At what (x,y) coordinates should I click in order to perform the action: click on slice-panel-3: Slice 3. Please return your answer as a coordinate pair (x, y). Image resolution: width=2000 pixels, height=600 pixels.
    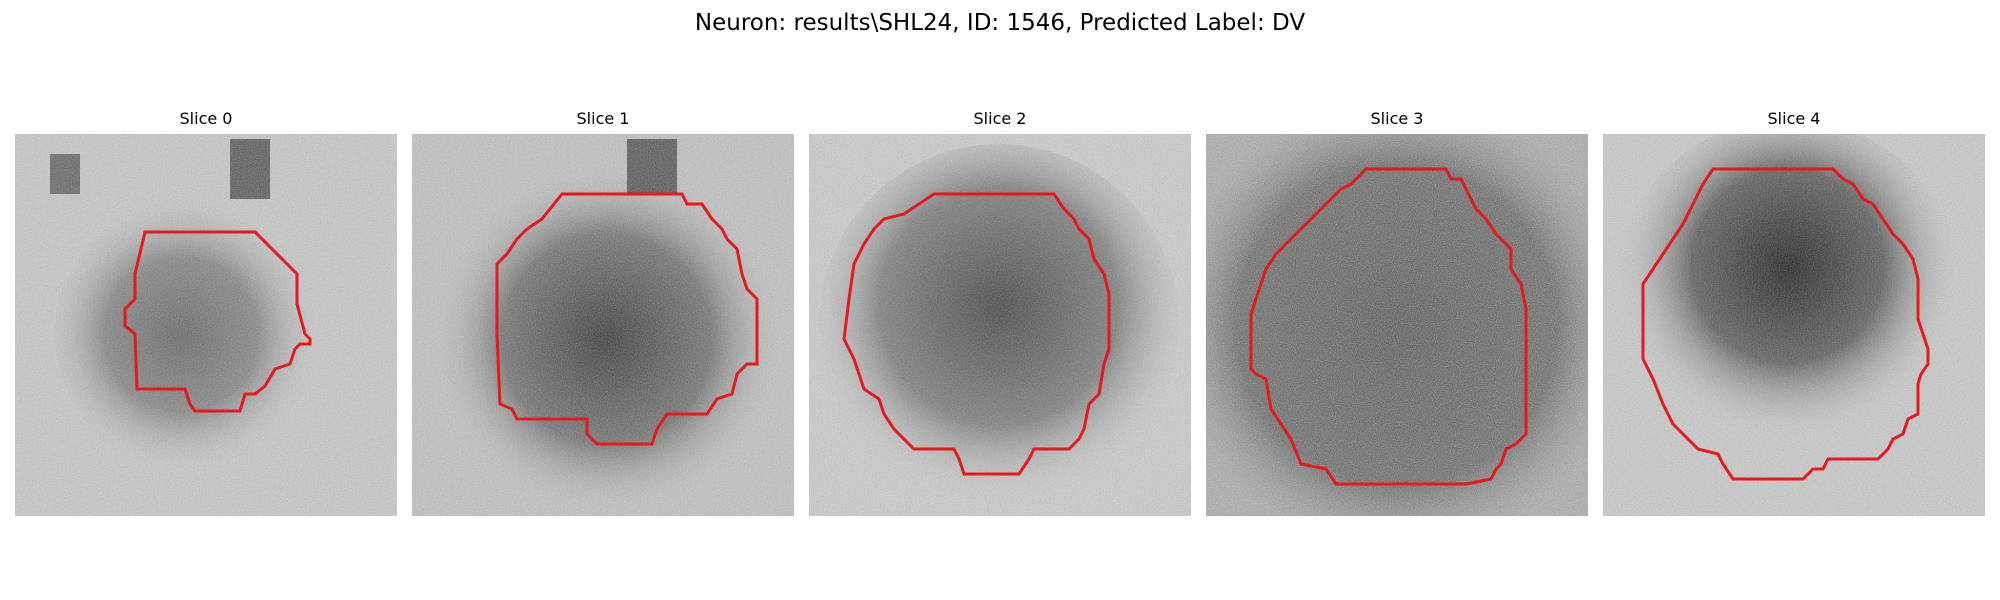
    Looking at the image, I should click on (1397, 312).